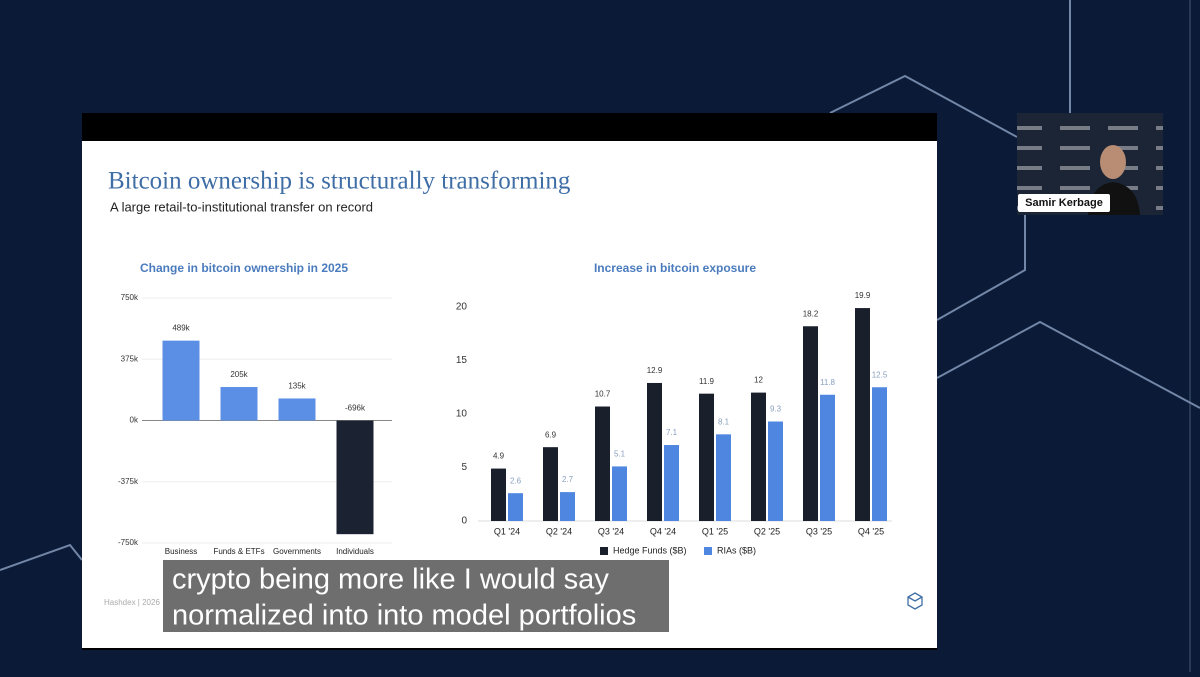  I want to click on data-label: 8.1, so click(724, 421).